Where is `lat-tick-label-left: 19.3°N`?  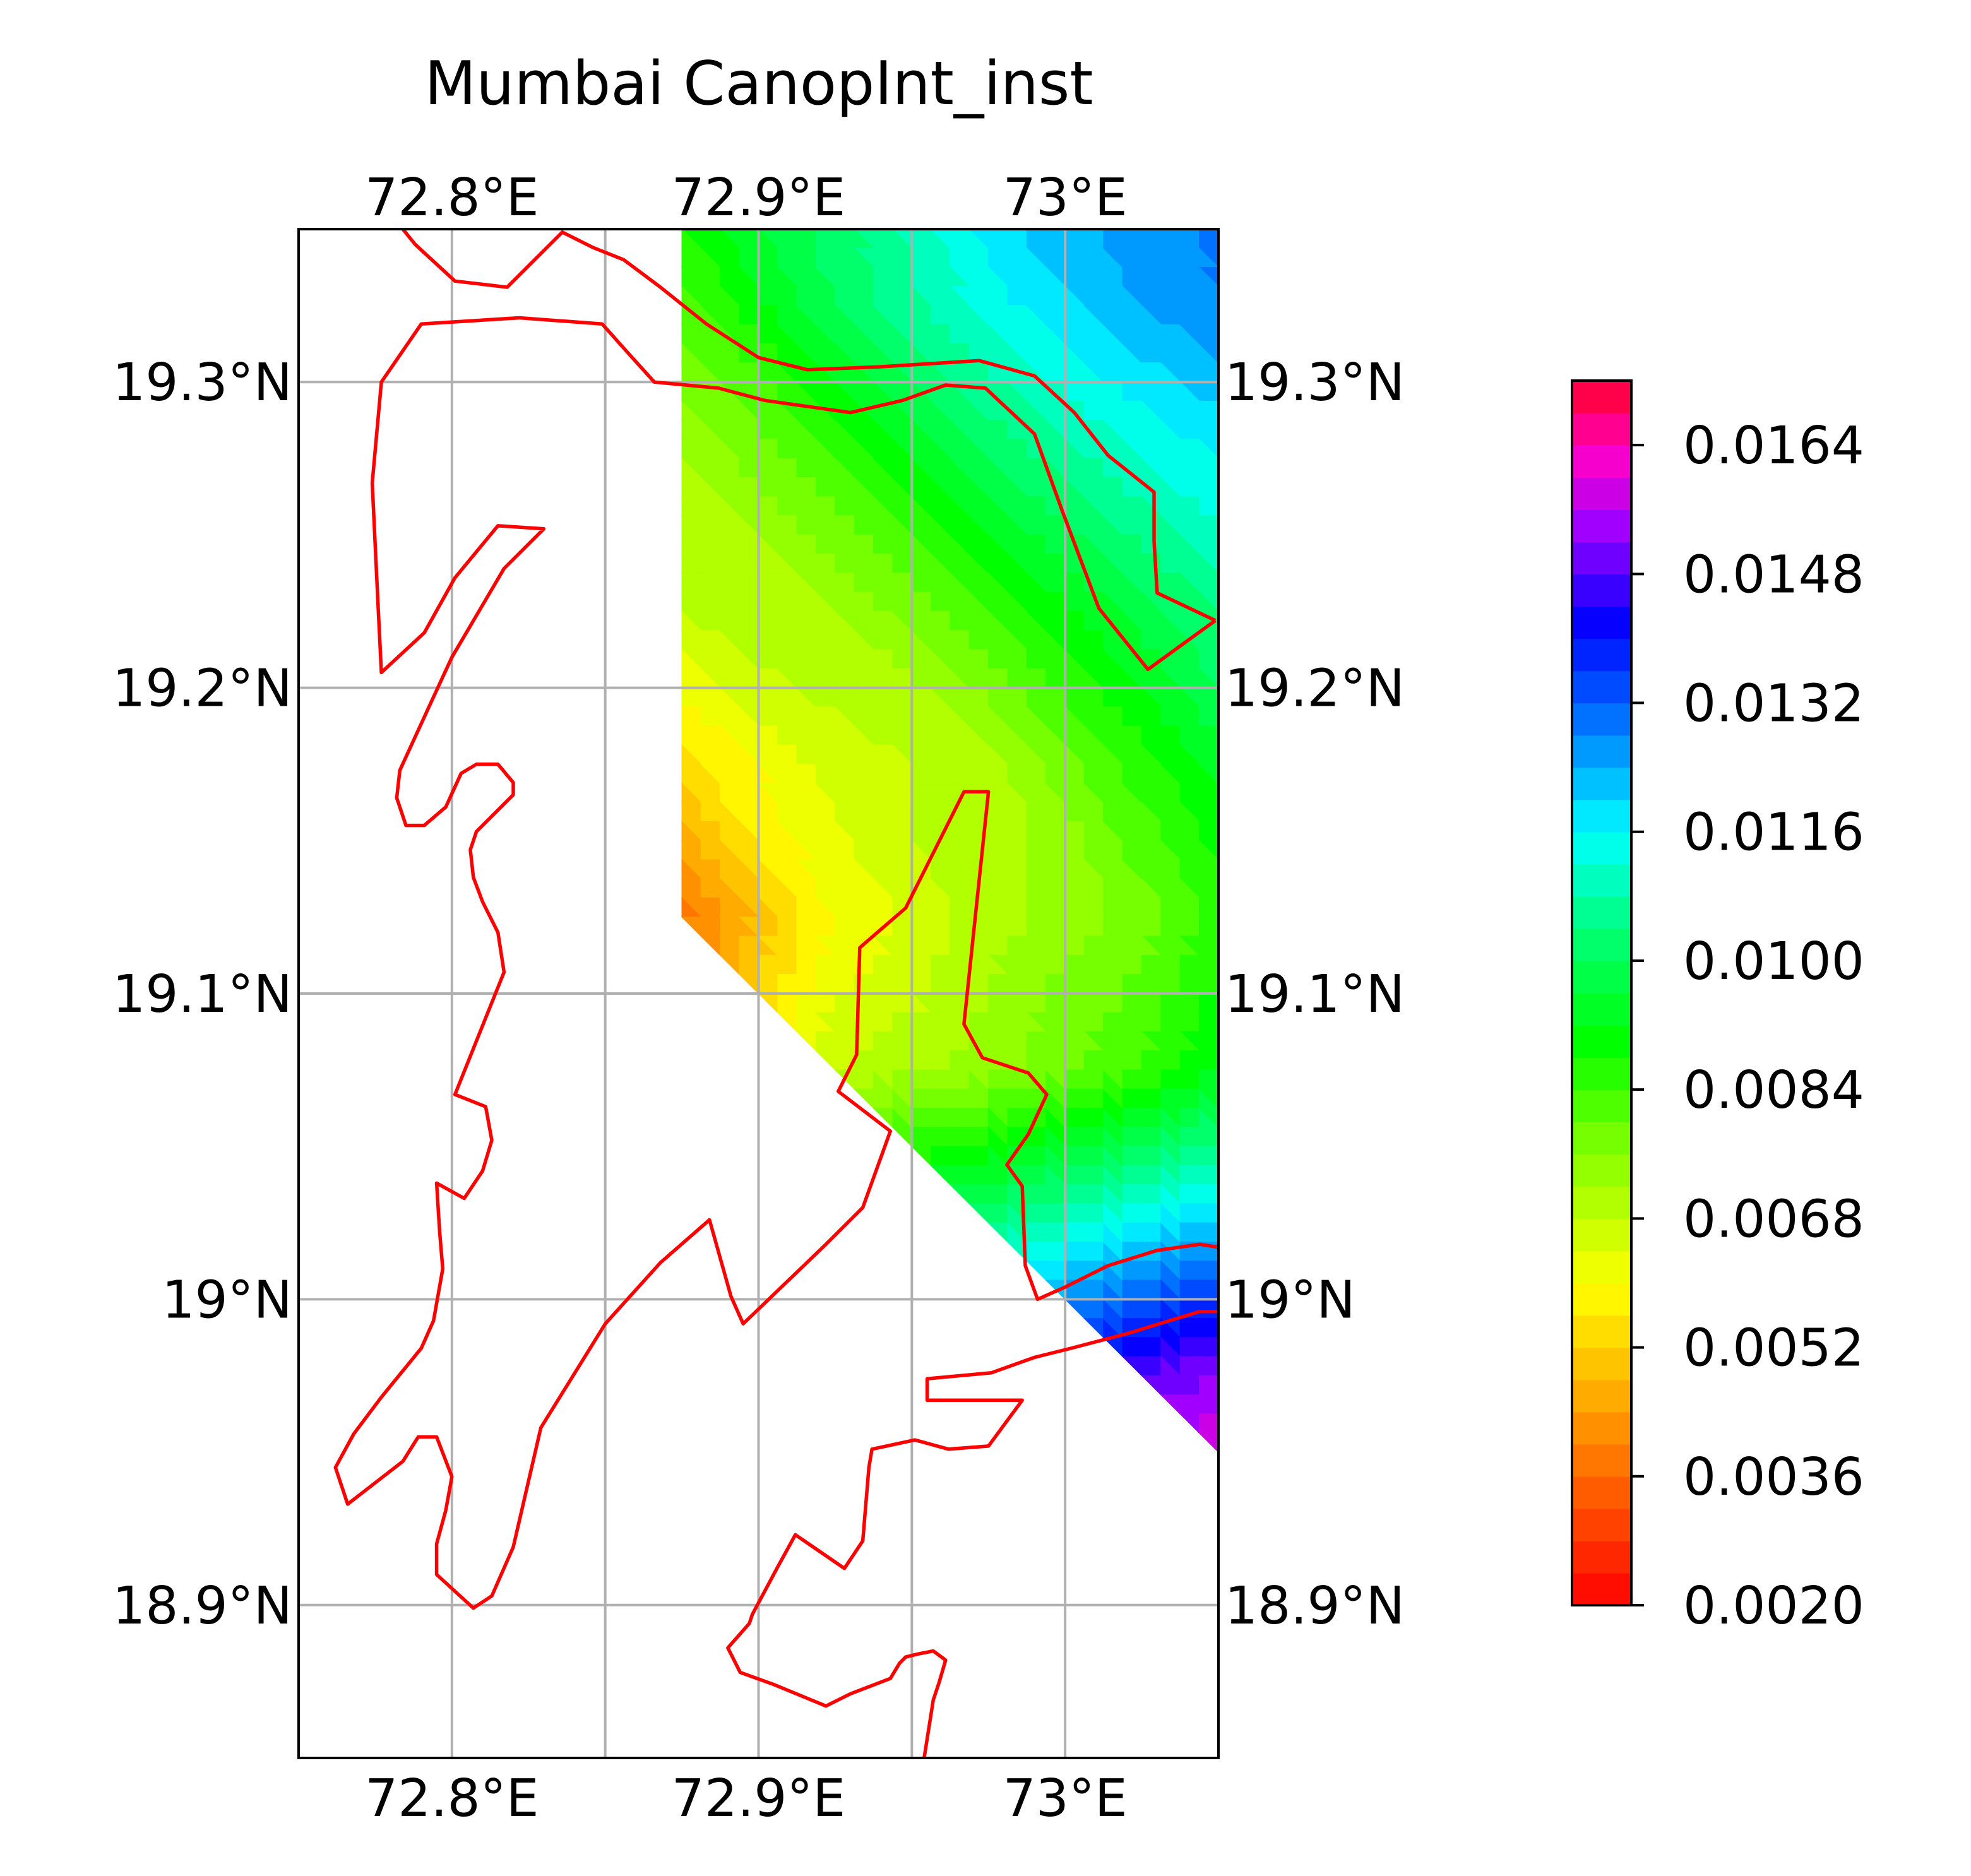
lat-tick-label-left: 19.3°N is located at coordinates (202, 383).